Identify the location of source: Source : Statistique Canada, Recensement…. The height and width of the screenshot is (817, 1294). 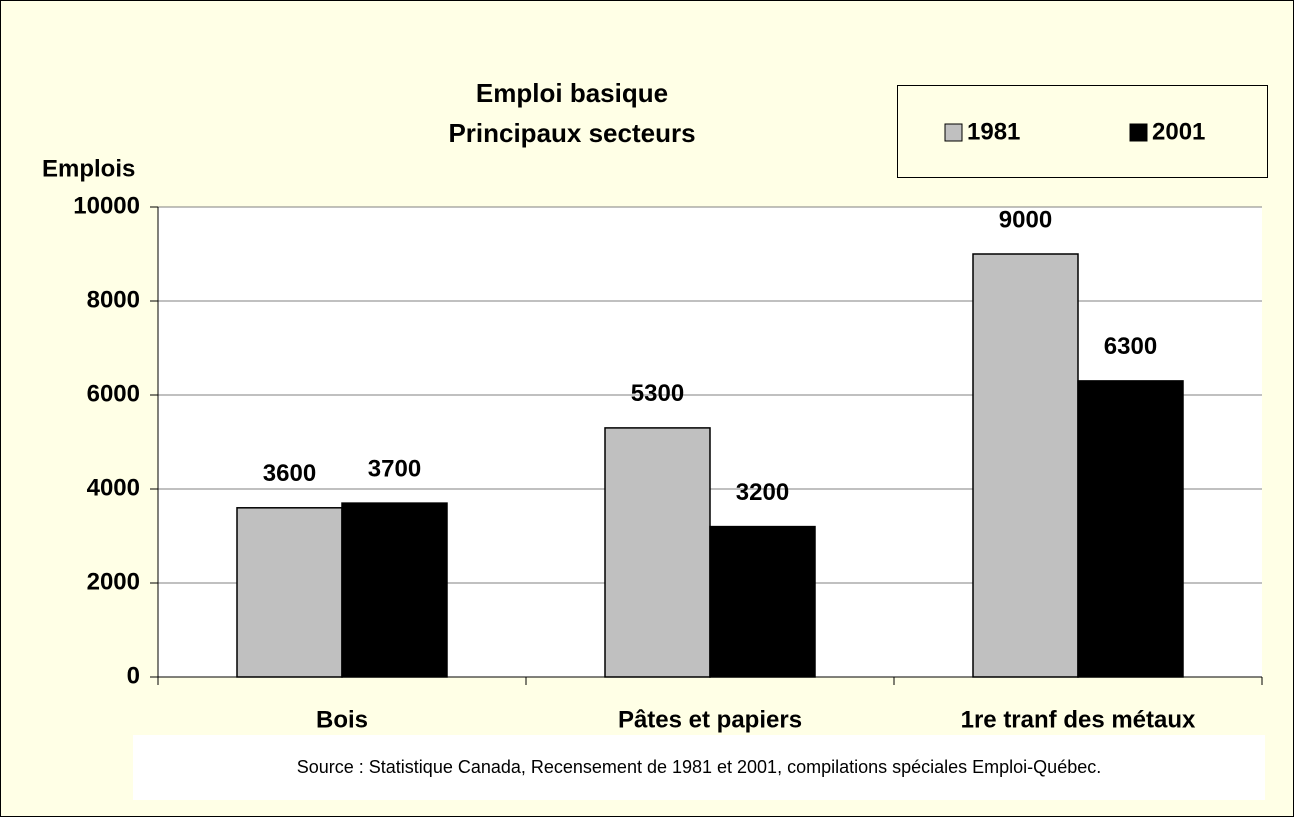
(699, 767).